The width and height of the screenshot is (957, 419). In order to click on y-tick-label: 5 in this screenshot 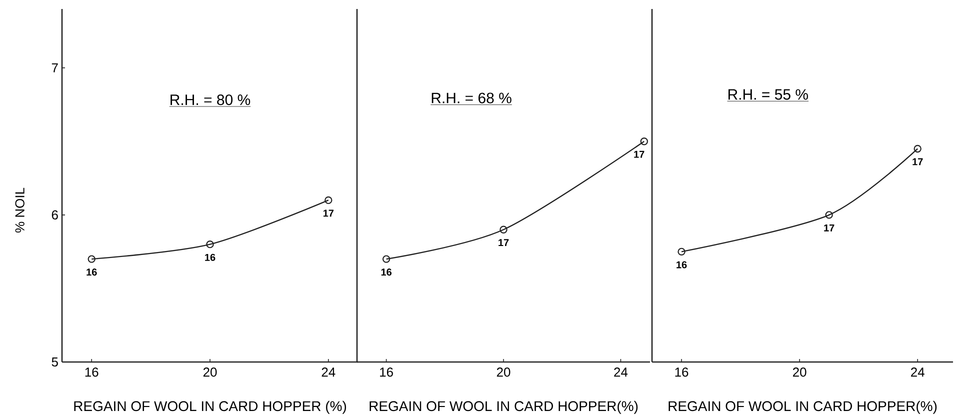, I will do `click(55, 362)`.